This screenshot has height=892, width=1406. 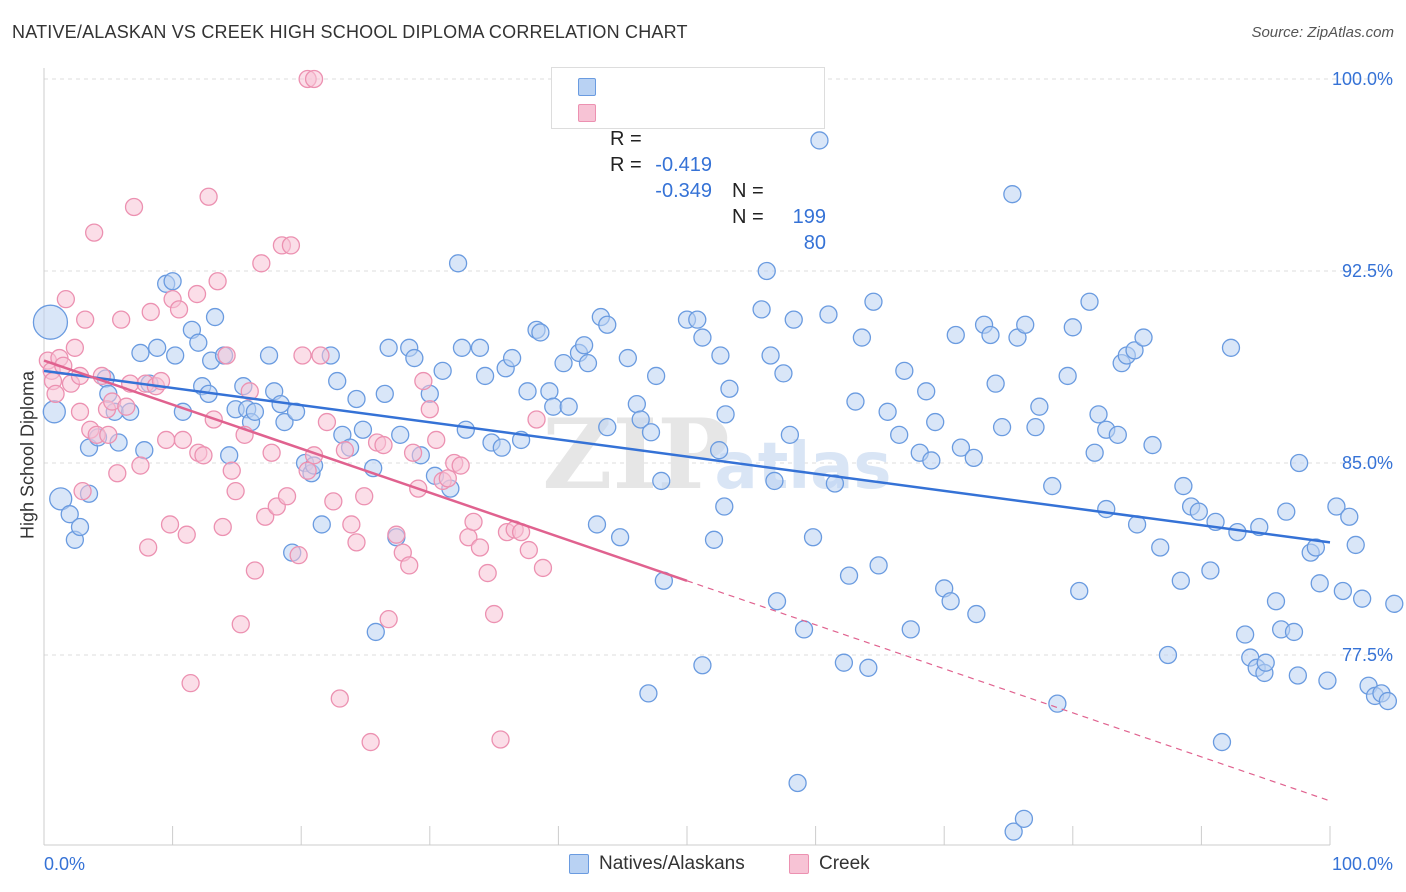 I want to click on correlation-legend: R = -0.419 N = 199 R = -0.349 N = 80, so click(x=688, y=160).